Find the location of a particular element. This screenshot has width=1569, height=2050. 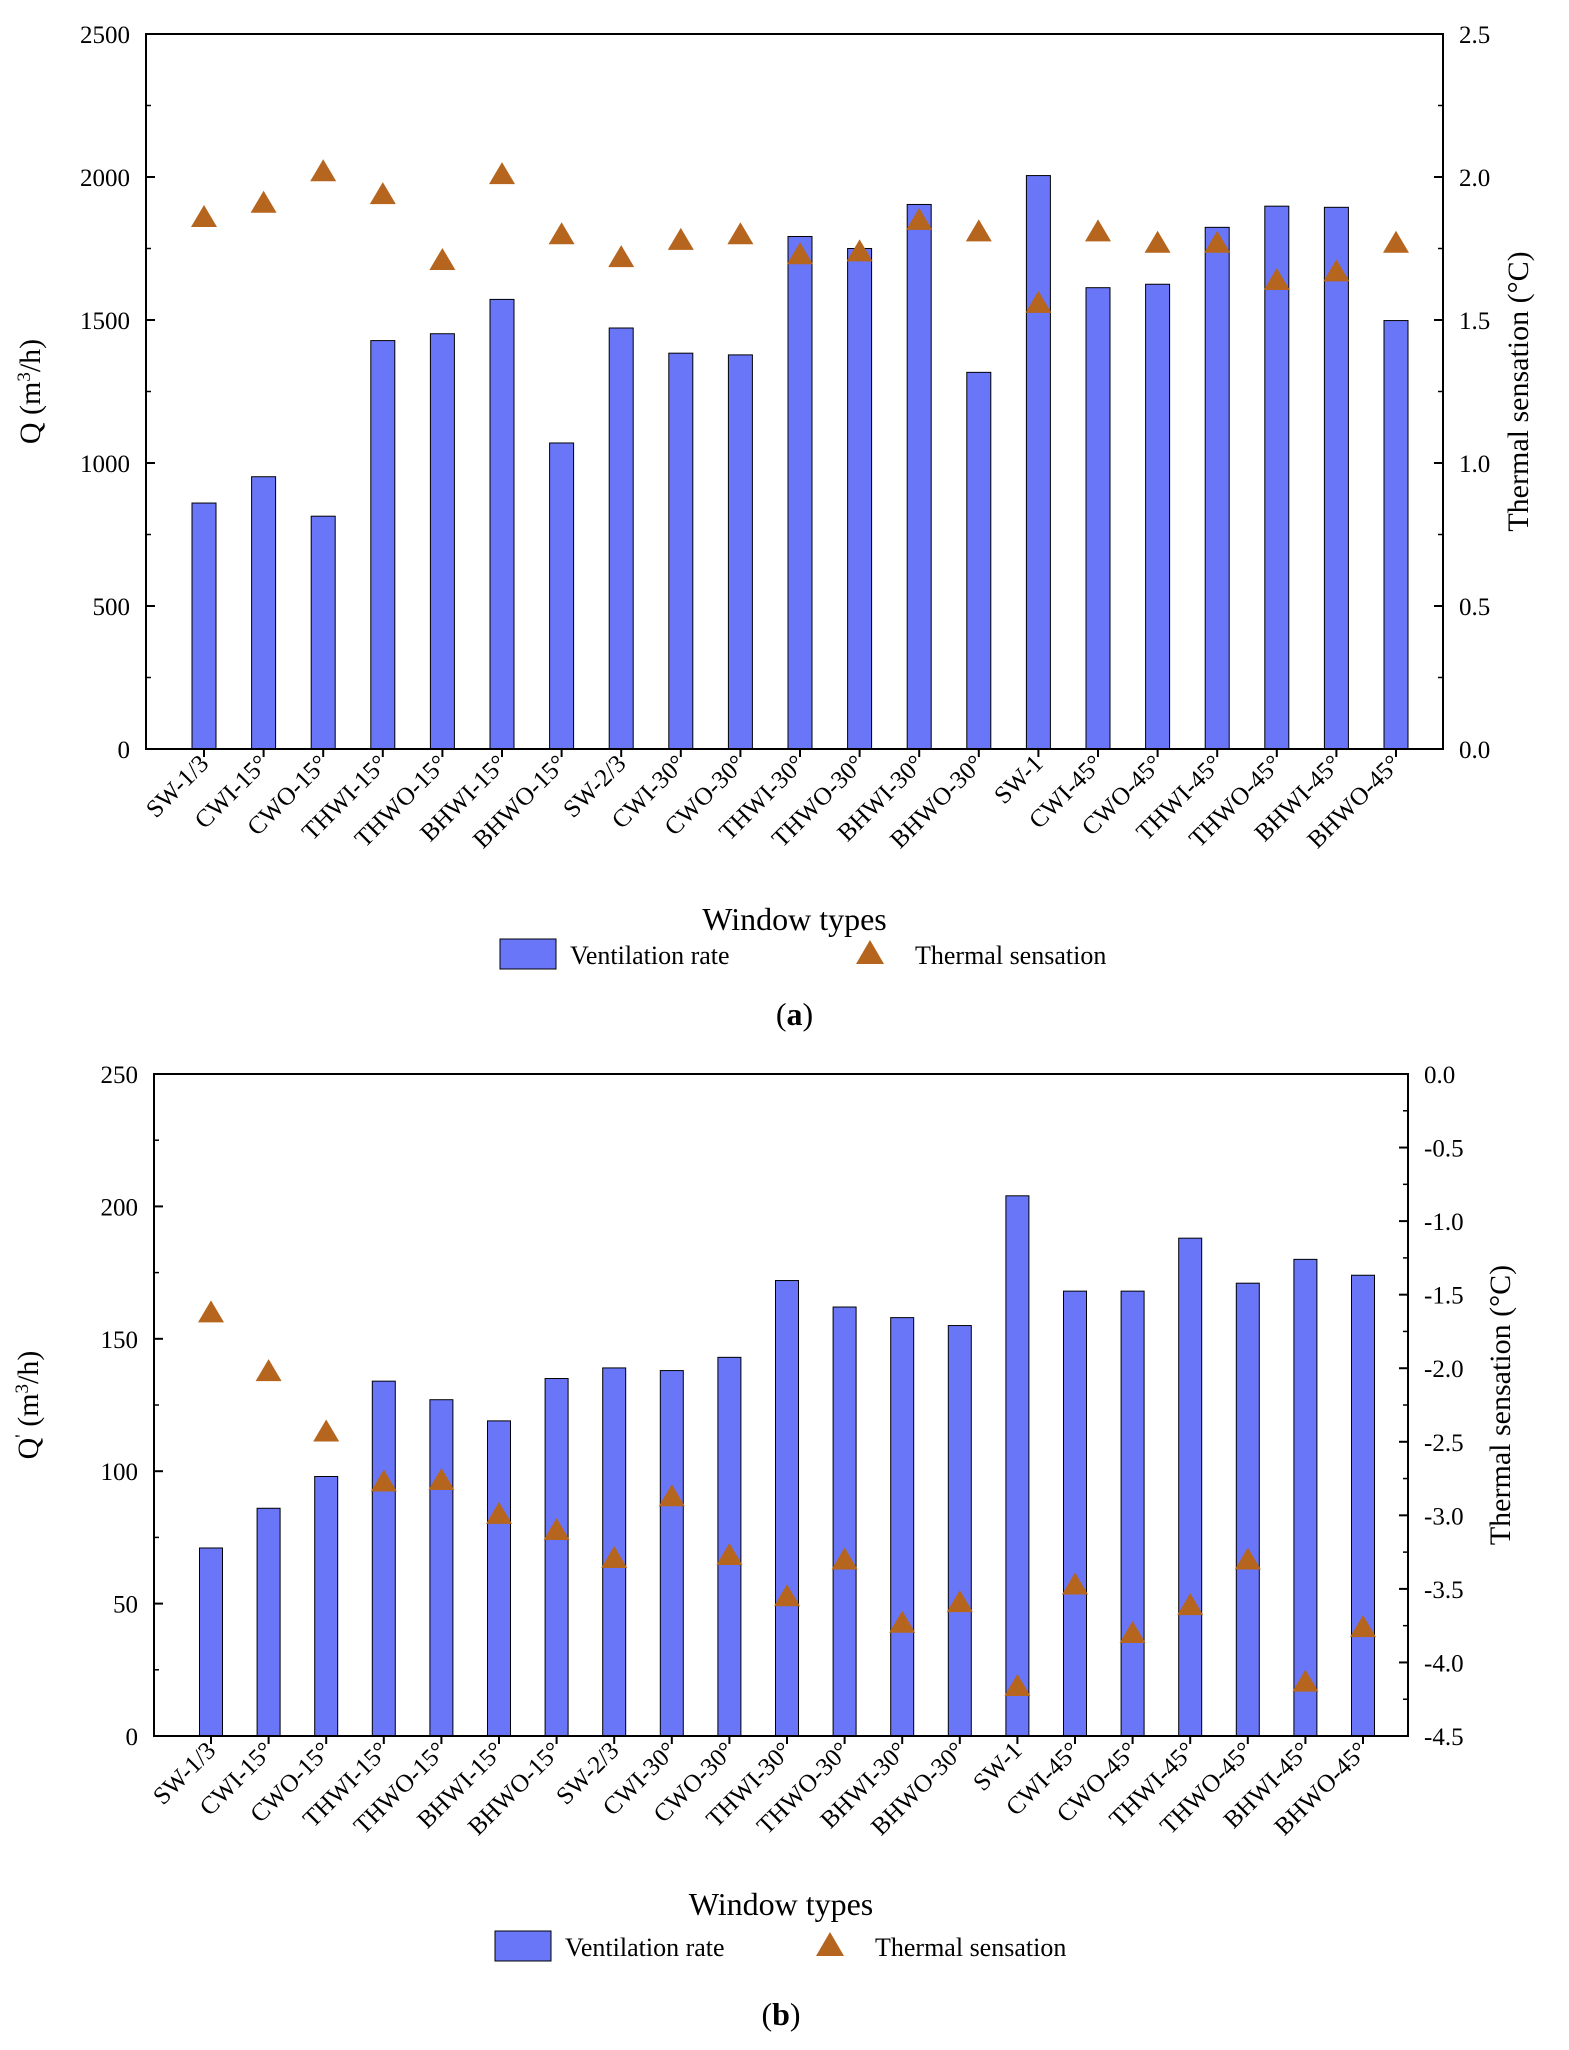

right-tick-label: -1.5 is located at coordinates (1444, 1296).